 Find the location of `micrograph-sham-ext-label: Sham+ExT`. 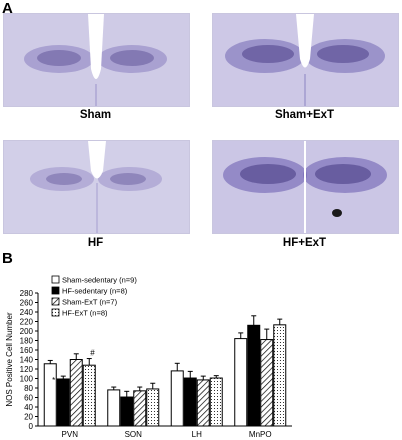

micrograph-sham-ext-label: Sham+ExT is located at coordinates (304, 115).